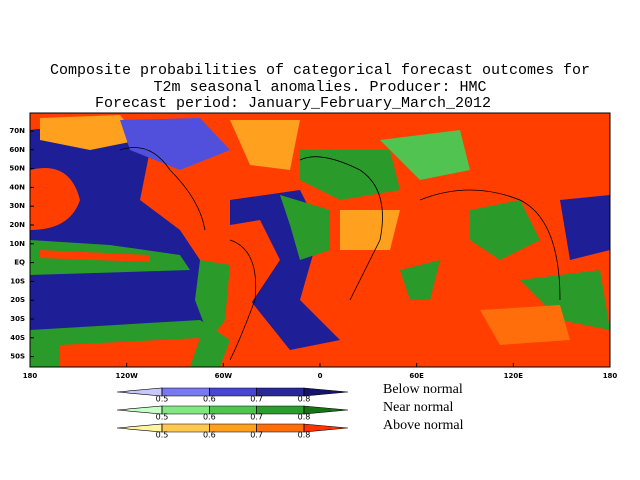  Describe the element at coordinates (17, 206) in the screenshot. I see `lat-label: 30N` at that location.